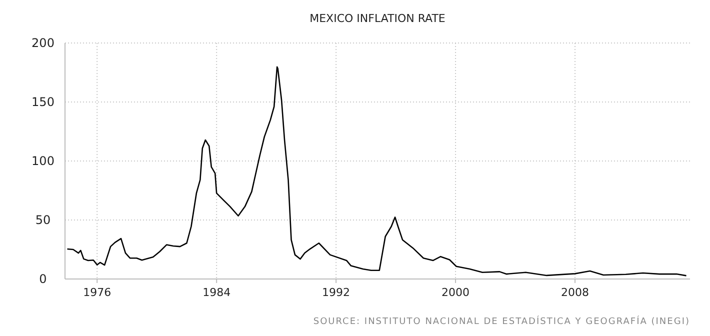  Describe the element at coordinates (97, 292) in the screenshot. I see `x-tick-label: 1976` at that location.